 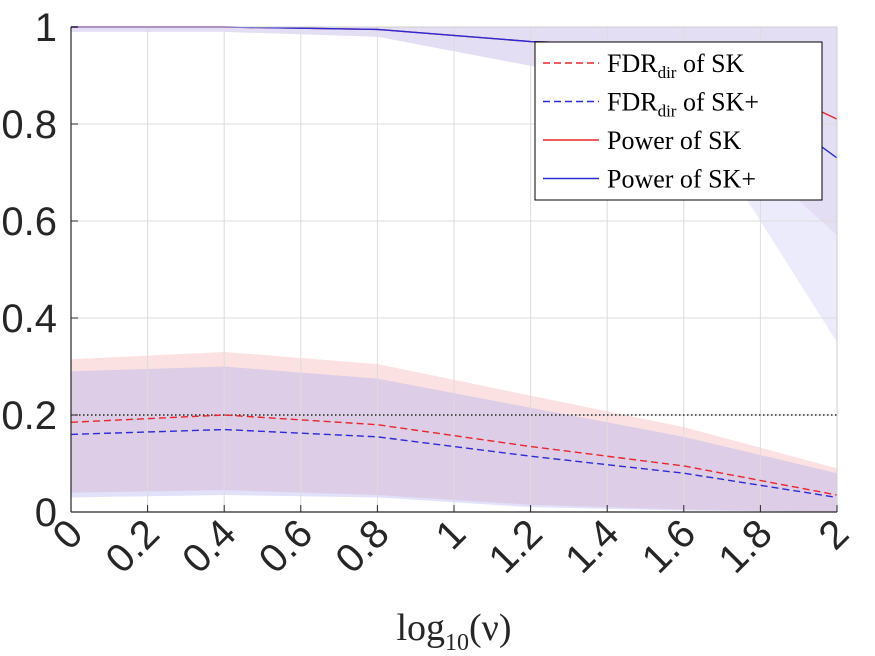 I want to click on x-axis-label-sub: 10, so click(x=457, y=643).